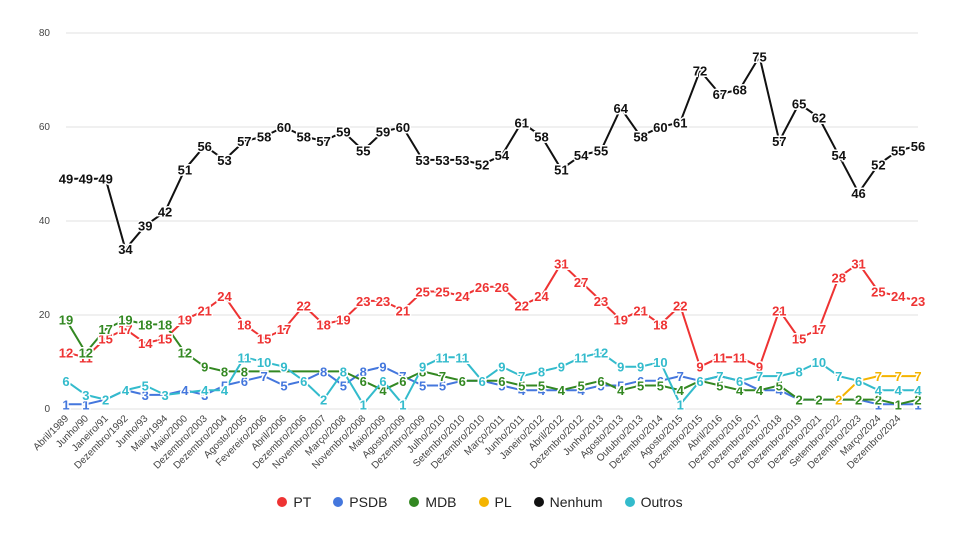 This screenshot has width=960, height=540. Describe the element at coordinates (45, 221) in the screenshot. I see `y-tick-label: 40` at that location.